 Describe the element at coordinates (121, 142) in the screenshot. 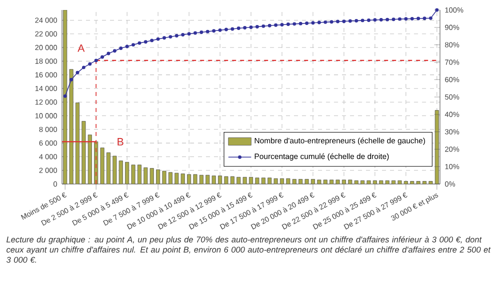

I see `annotation: B` at that location.